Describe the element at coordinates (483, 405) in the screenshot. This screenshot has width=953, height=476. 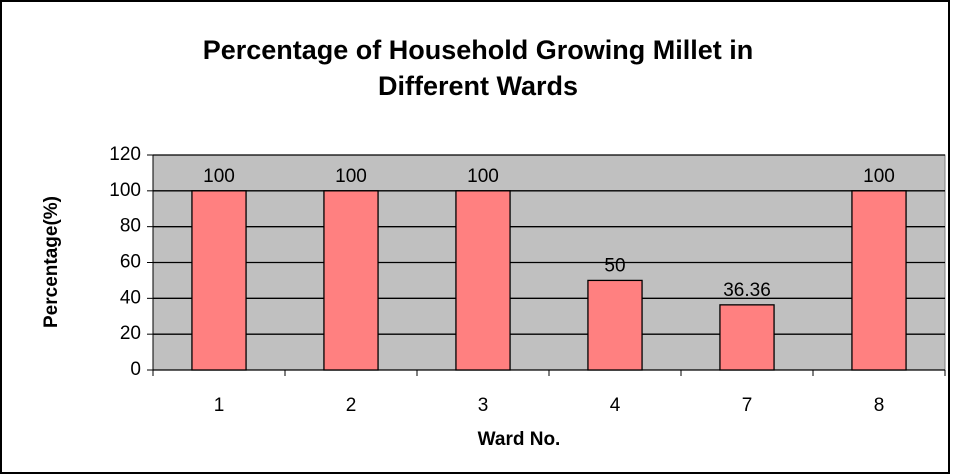
I see `x-tick-label: 3` at that location.